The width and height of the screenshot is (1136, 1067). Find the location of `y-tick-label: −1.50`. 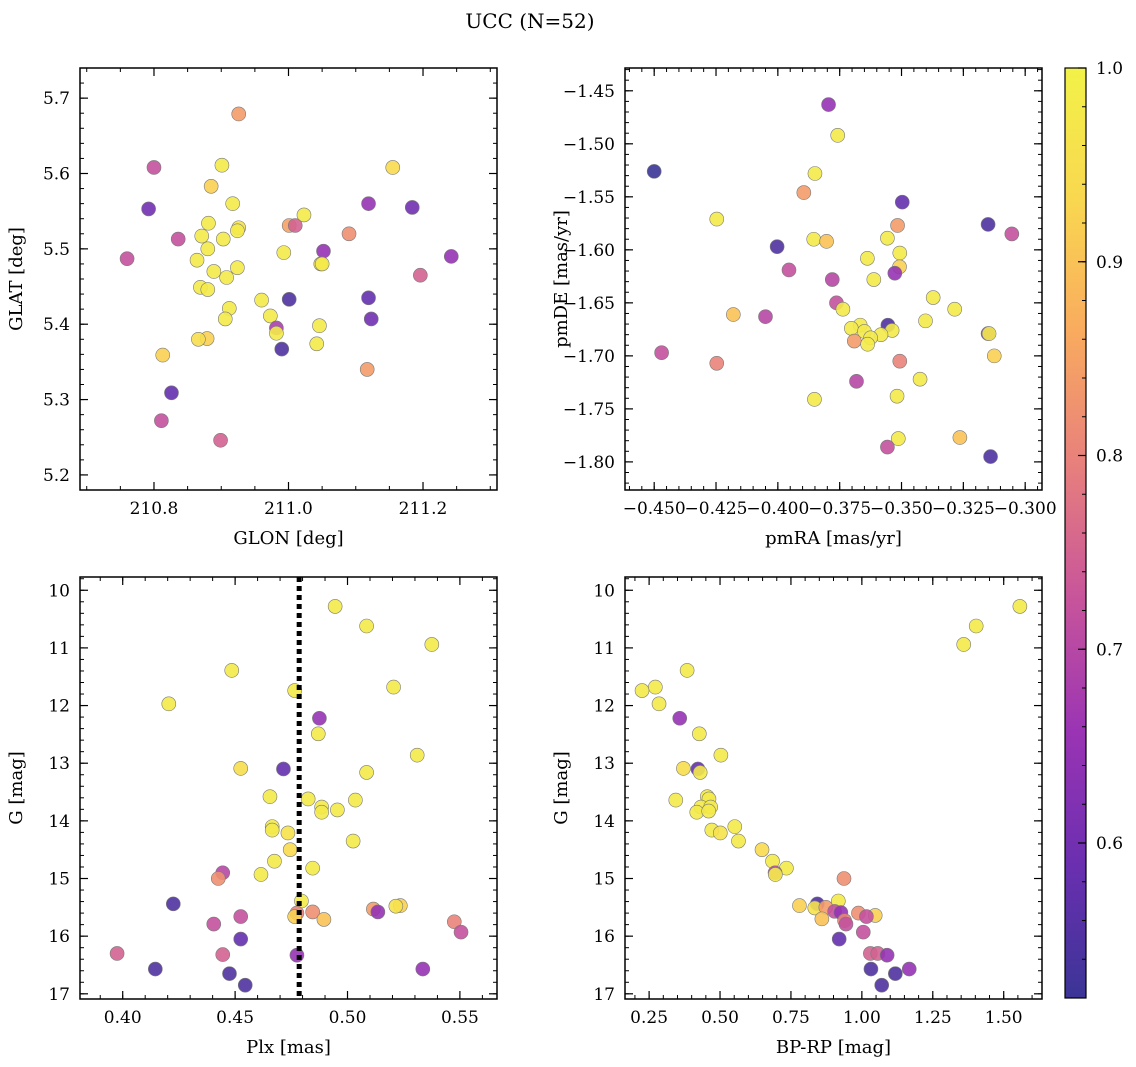

y-tick-label: −1.50 is located at coordinates (589, 145).